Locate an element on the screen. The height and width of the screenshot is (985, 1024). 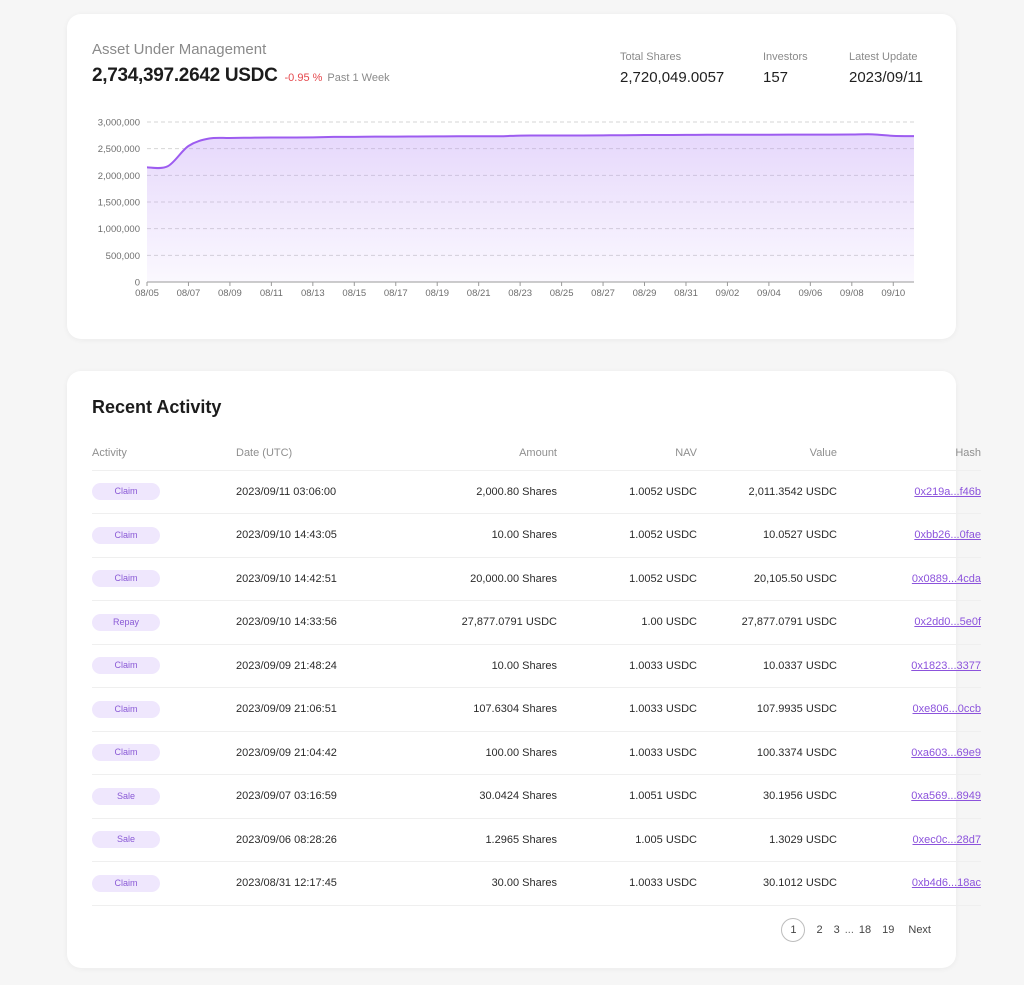
nav-text: 1.00 USDC is located at coordinates (669, 622).